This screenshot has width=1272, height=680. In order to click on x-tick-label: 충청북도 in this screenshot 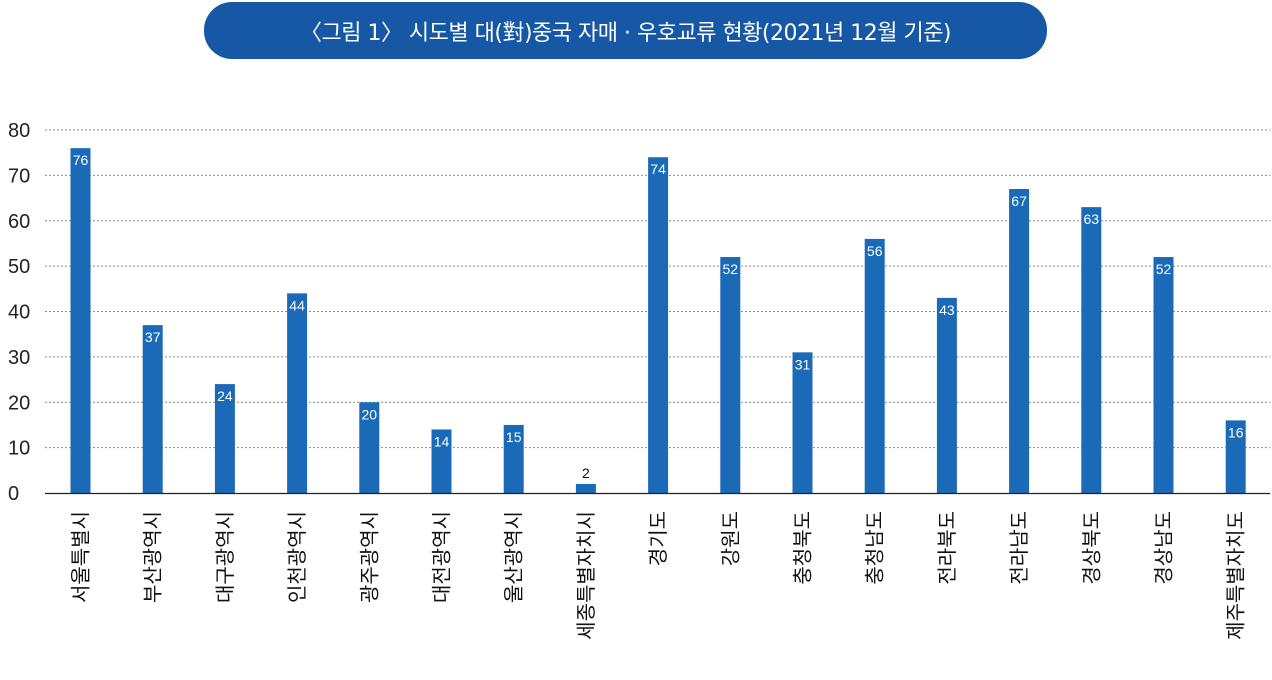, I will do `click(803, 548)`.